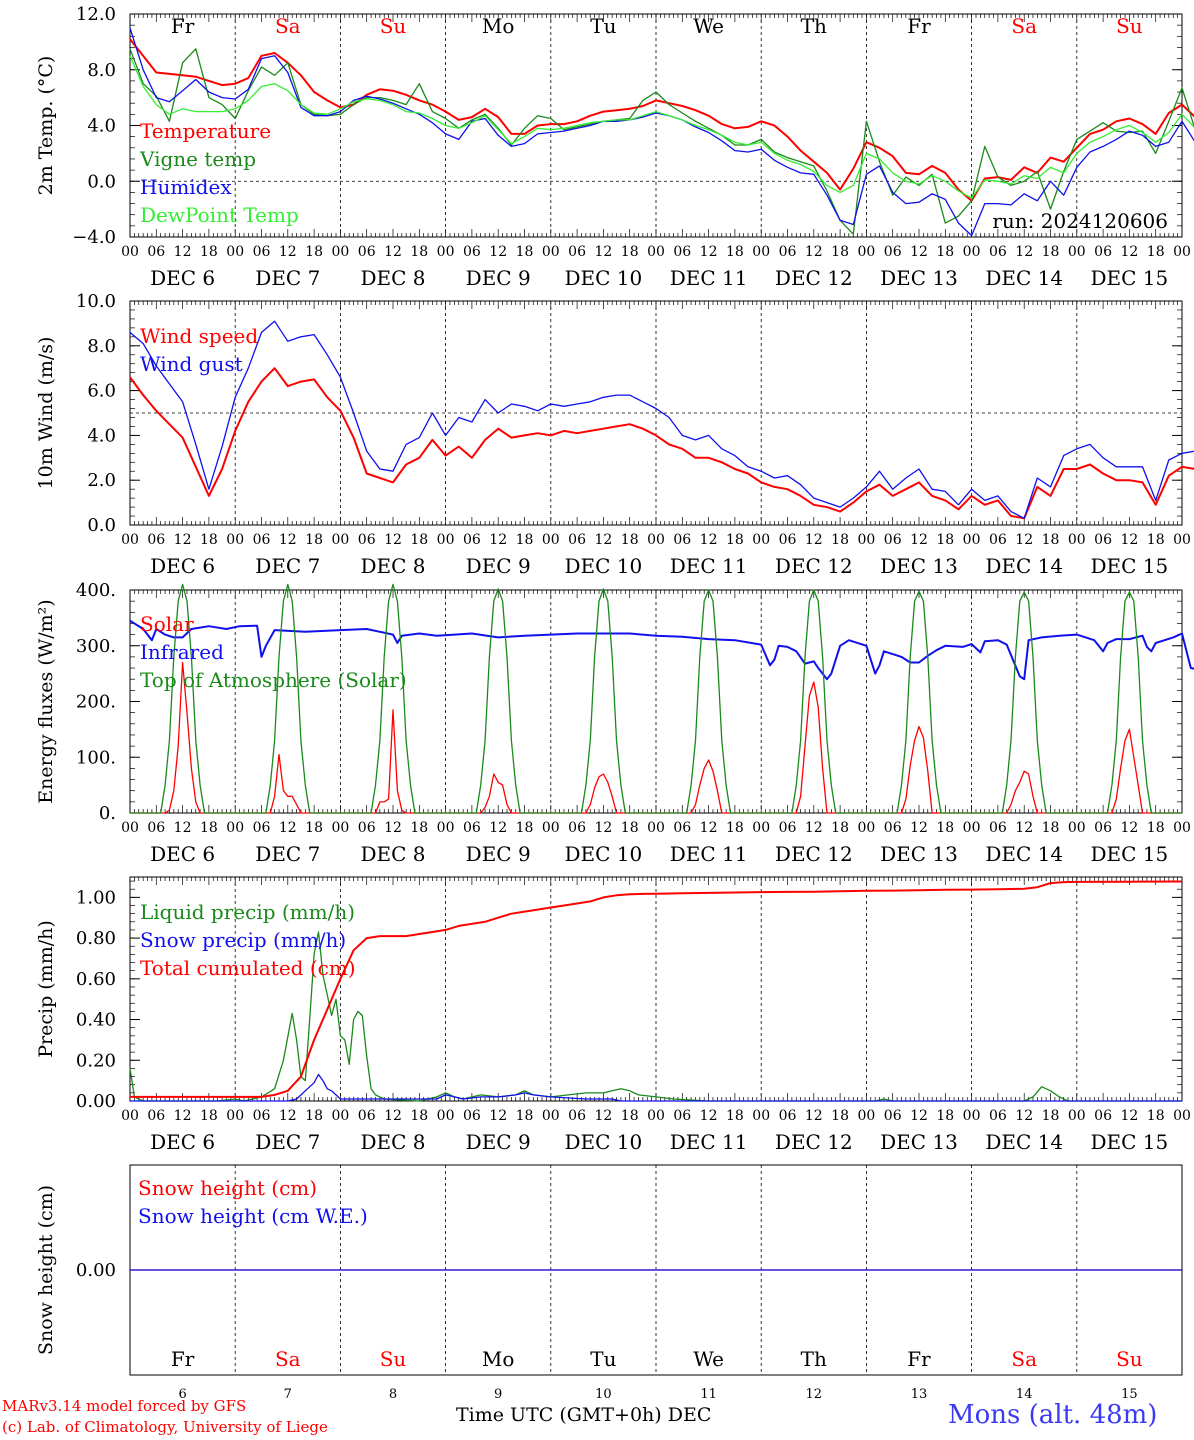 This screenshot has height=1440, width=1194. I want to click on day-number-label: 7, so click(288, 1394).